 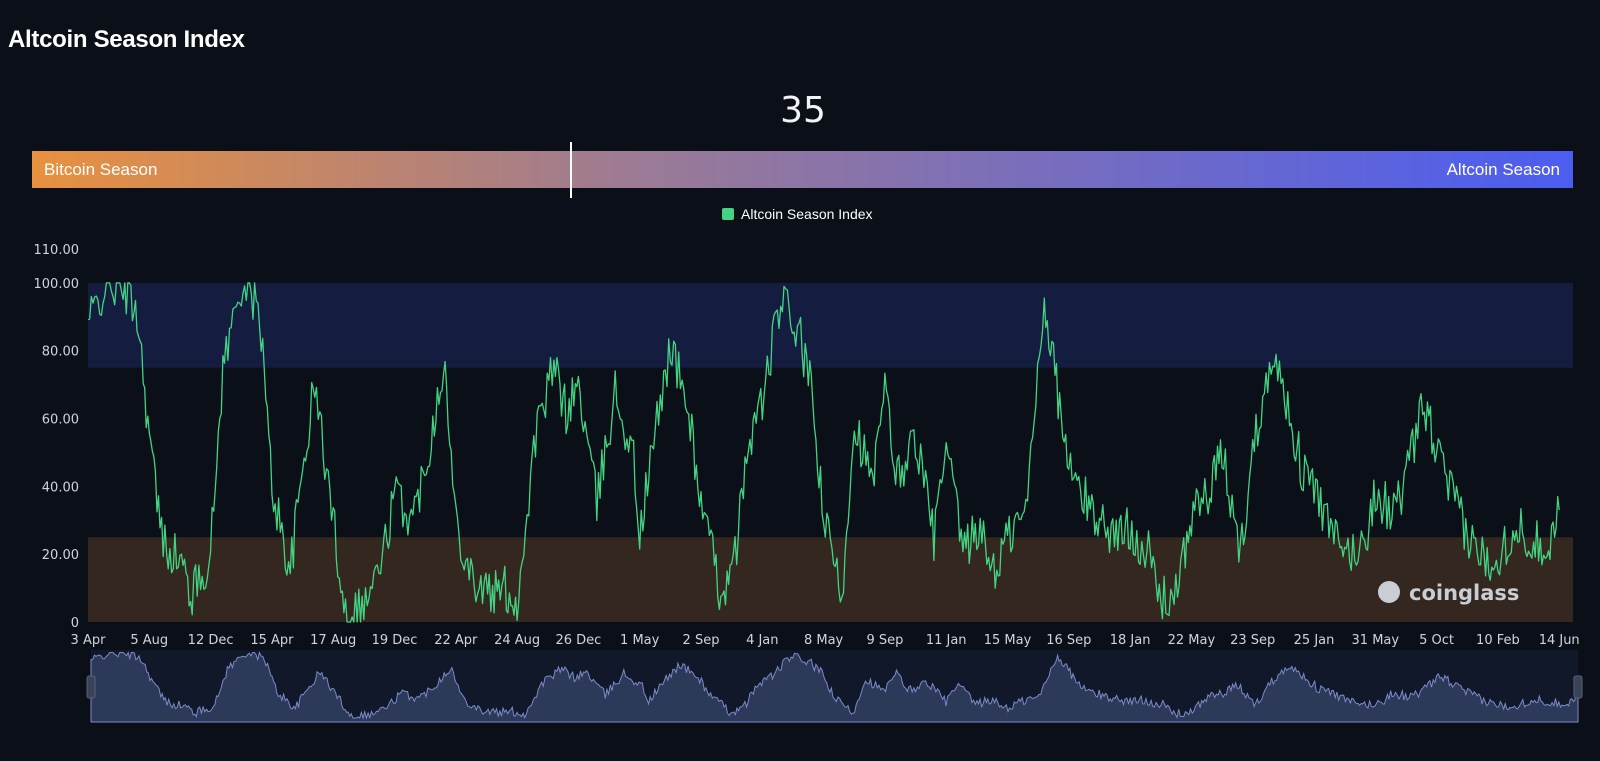 I want to click on x-tick-label: 5 Aug, so click(x=149, y=640).